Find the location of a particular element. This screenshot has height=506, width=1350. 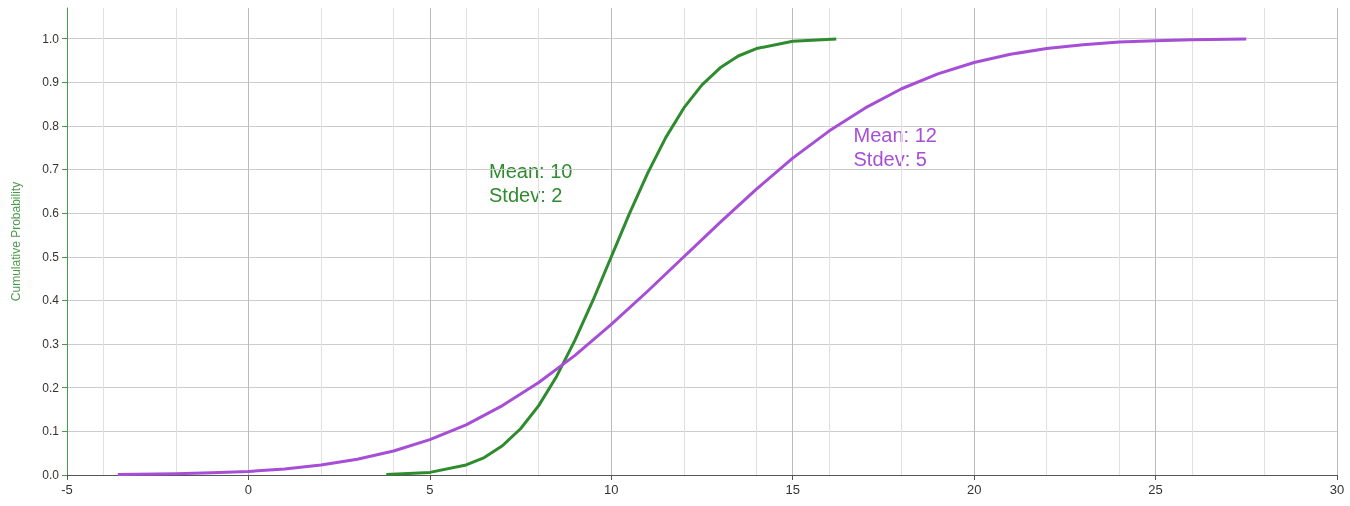

annotation: Mean: 12 Stdev: 5 is located at coordinates (895, 147).